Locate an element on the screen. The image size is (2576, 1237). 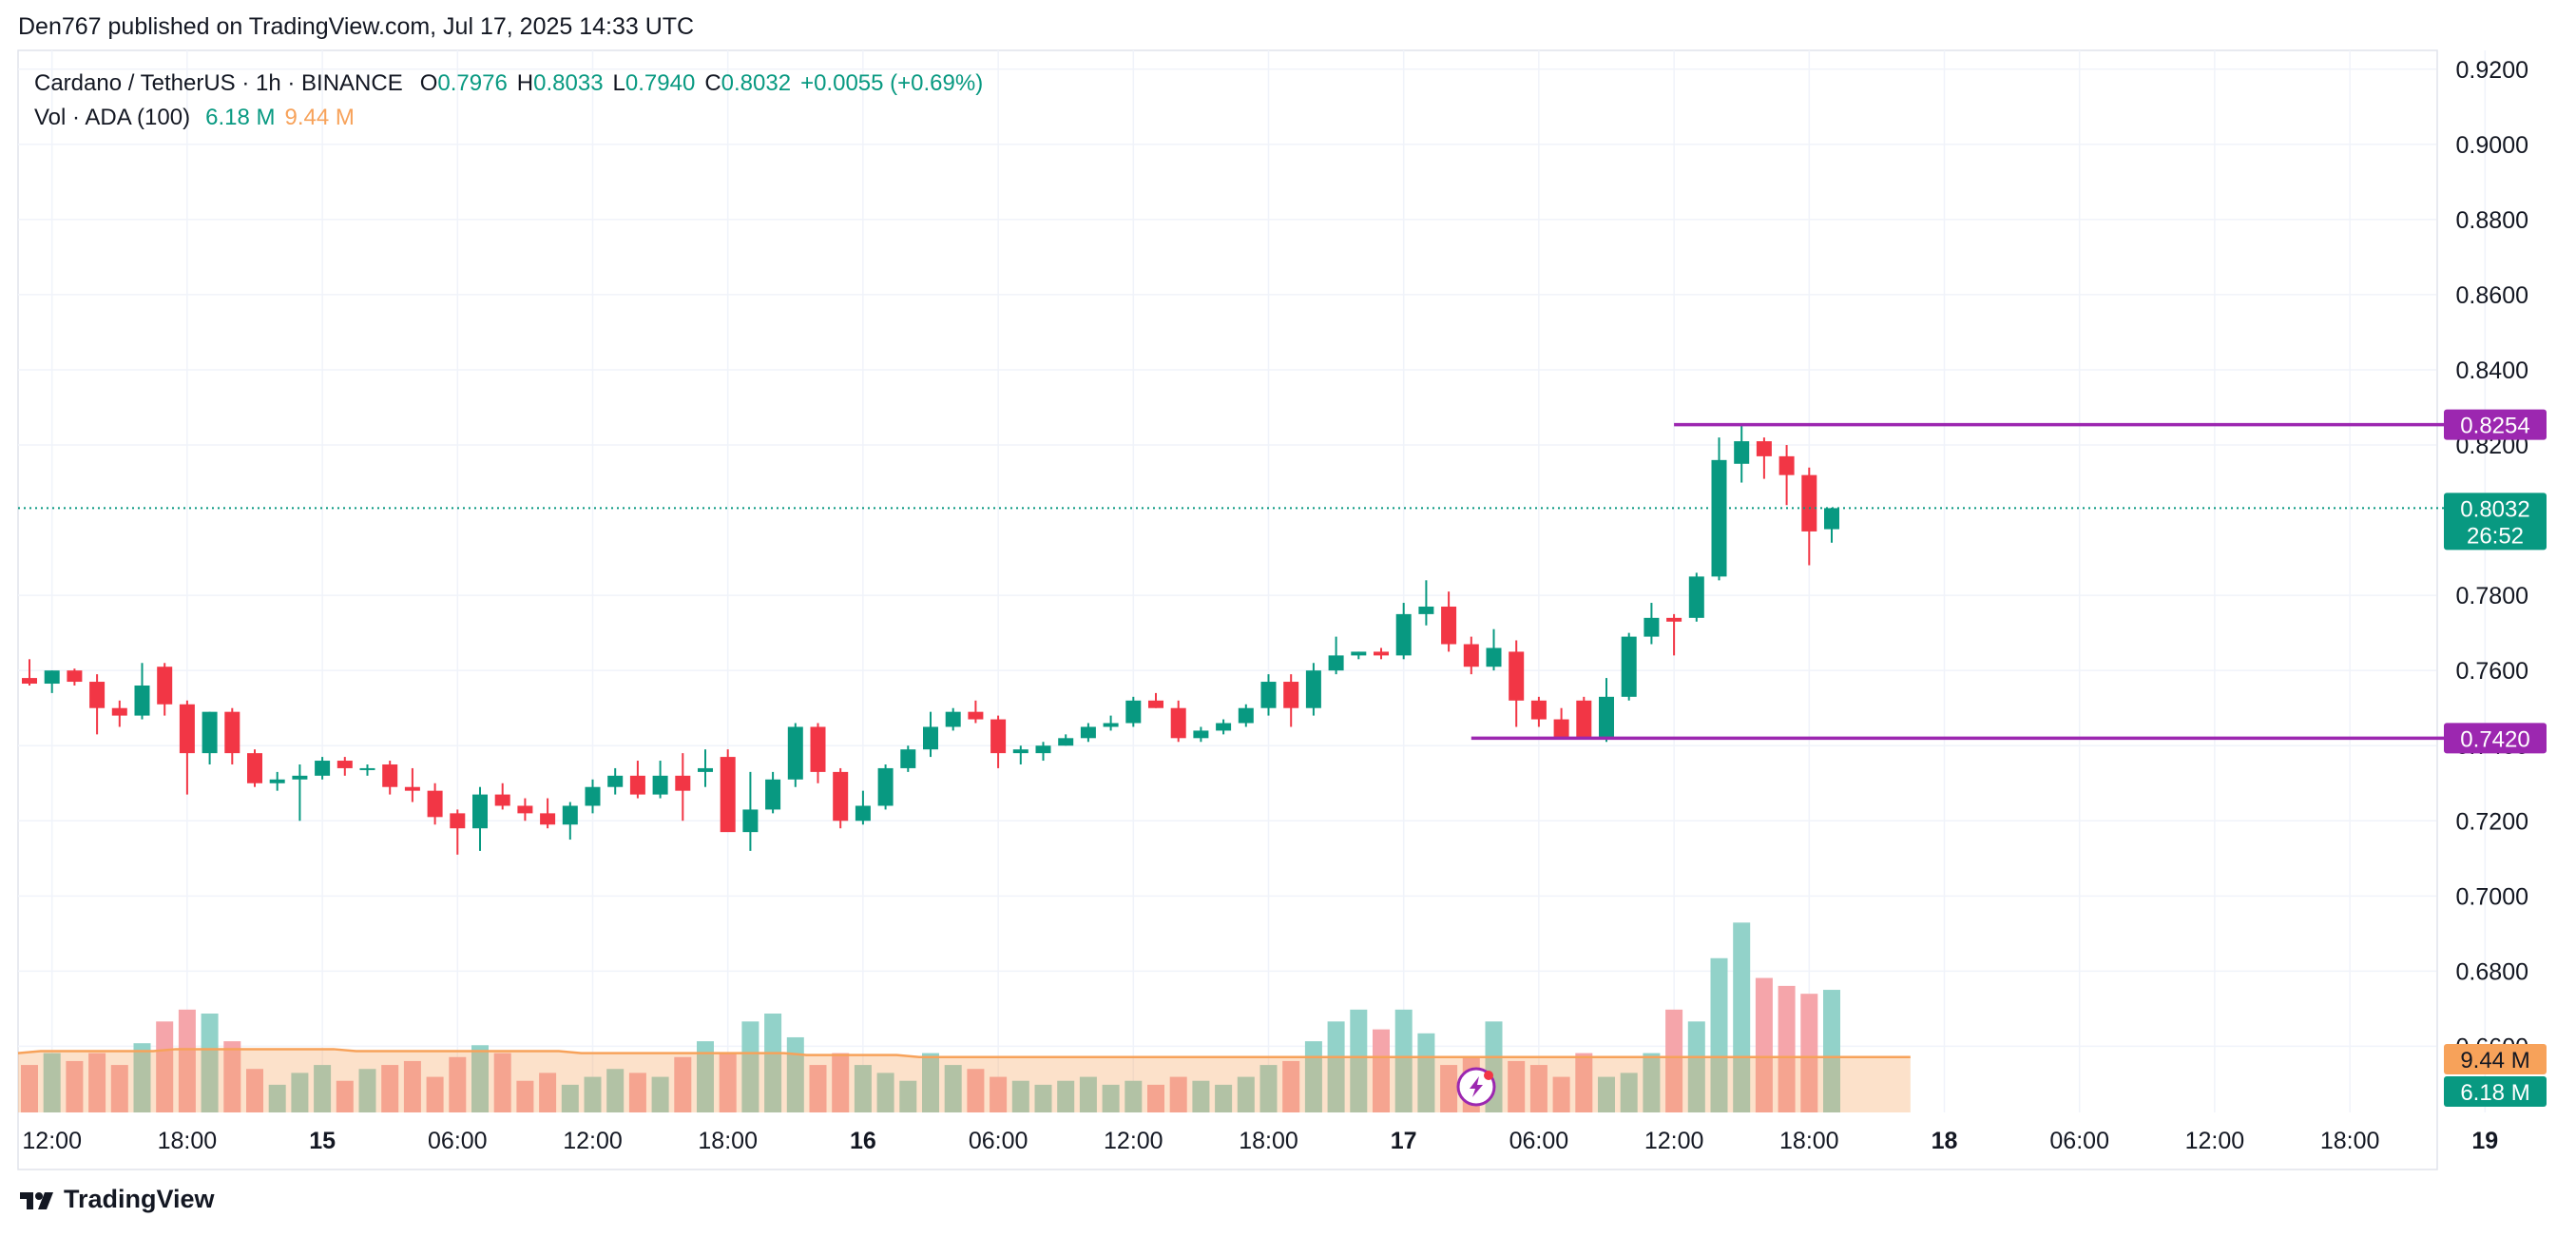
price-tick-label: 0.8800 is located at coordinates (2492, 220).